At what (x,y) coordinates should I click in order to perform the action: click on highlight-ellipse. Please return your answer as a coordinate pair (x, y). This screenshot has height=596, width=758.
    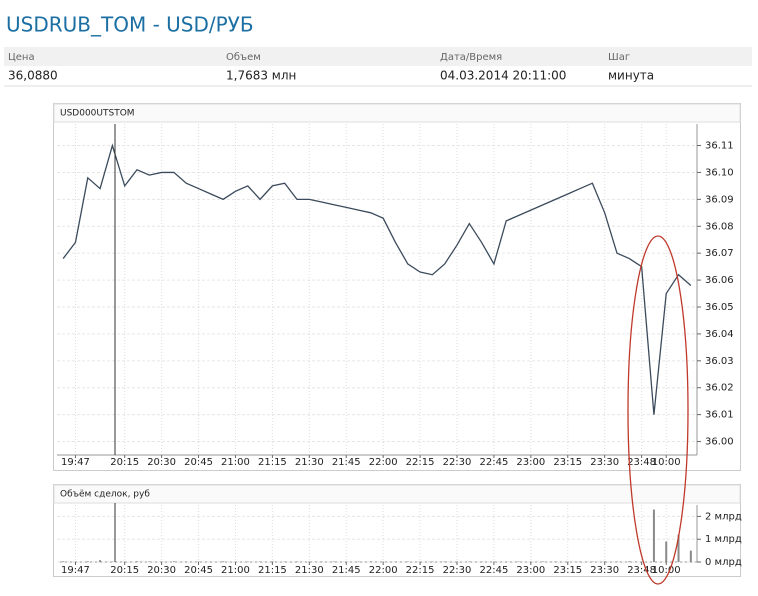
    Looking at the image, I should click on (658, 410).